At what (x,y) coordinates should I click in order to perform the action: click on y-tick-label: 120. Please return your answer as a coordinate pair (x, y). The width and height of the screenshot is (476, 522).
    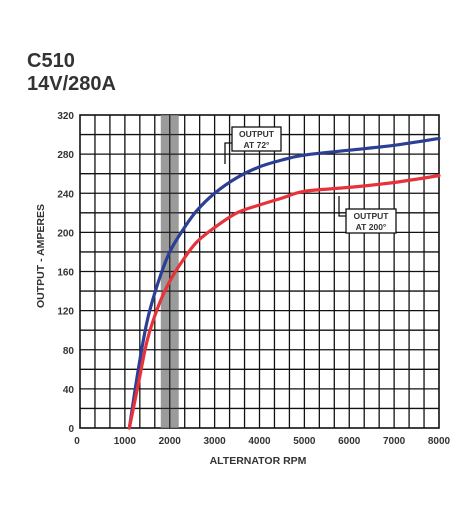
    Looking at the image, I should click on (65, 312).